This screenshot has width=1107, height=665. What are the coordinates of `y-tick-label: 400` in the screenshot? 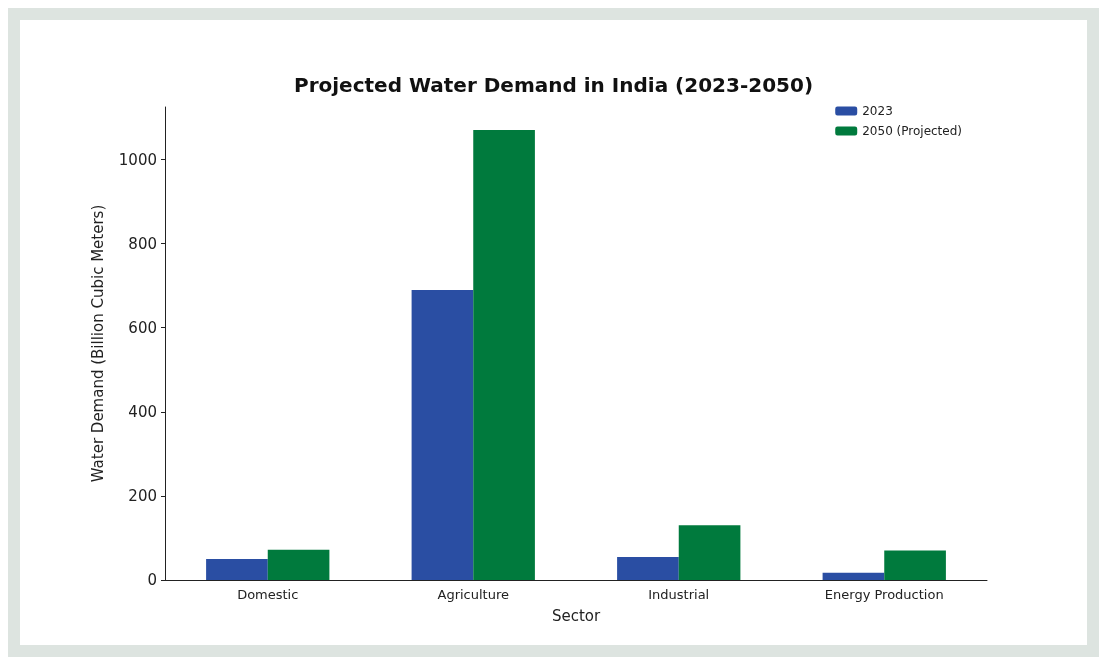 It's located at (142, 411).